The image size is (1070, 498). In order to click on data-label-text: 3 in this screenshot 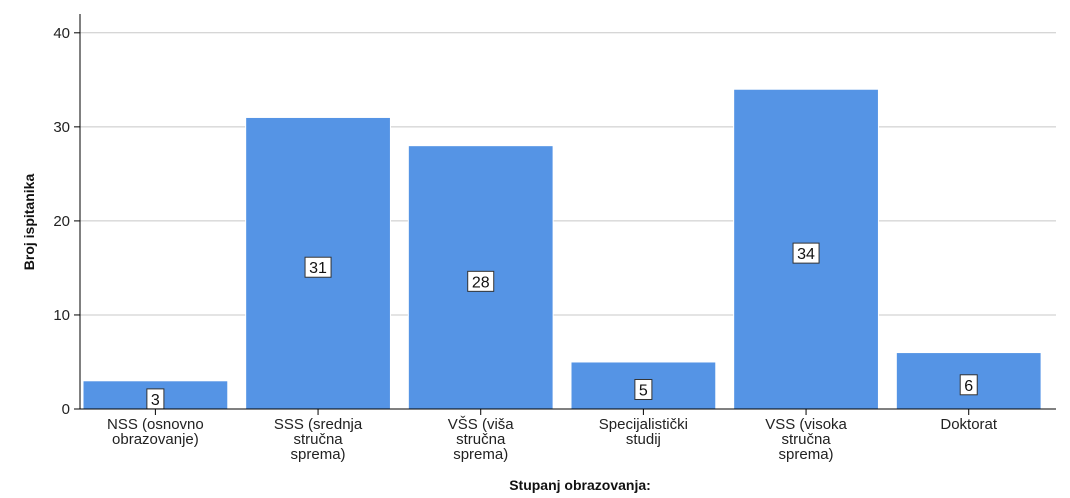, I will do `click(155, 400)`.